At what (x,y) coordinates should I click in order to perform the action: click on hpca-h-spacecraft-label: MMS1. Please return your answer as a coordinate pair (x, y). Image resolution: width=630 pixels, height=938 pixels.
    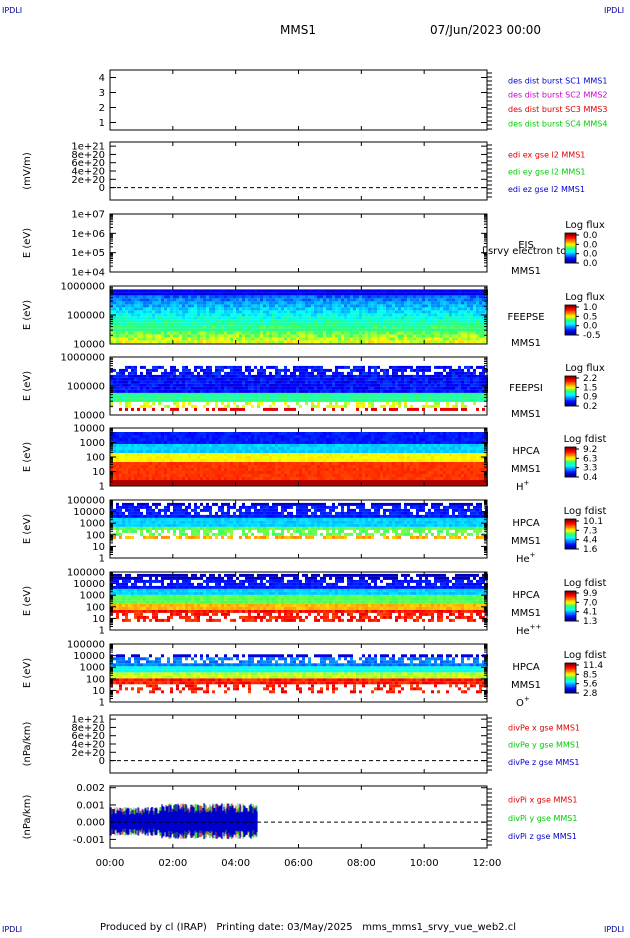
    Looking at the image, I should click on (526, 469).